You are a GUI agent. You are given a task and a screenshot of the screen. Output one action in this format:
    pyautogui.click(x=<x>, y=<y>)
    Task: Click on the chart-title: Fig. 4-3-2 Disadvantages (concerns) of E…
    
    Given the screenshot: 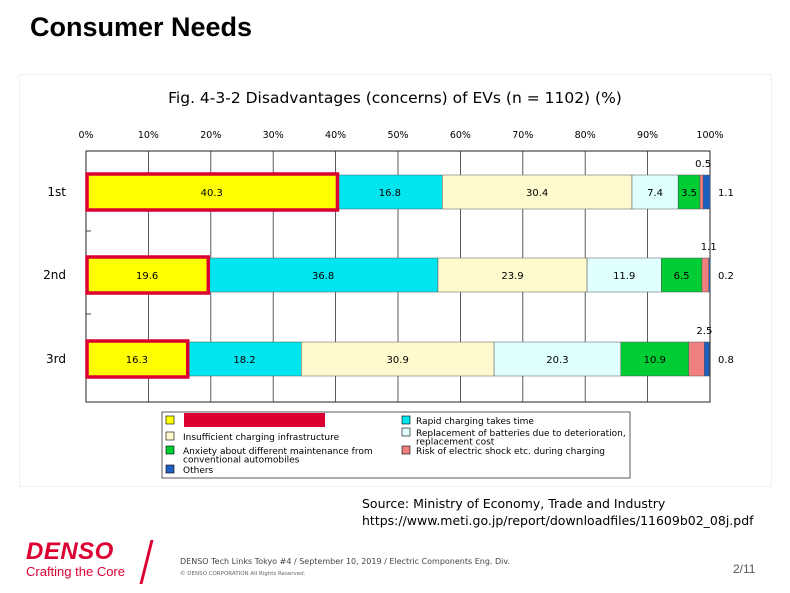 What is the action you would take?
    pyautogui.click(x=395, y=98)
    